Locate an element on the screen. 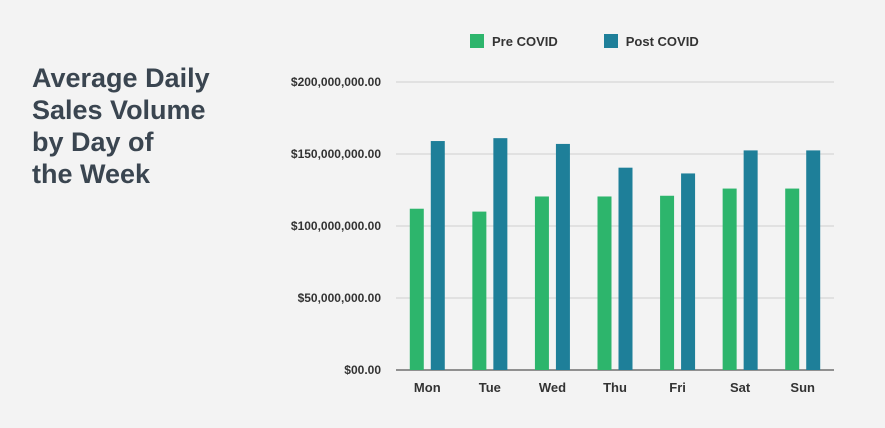  legend-swatch-post is located at coordinates (610, 41).